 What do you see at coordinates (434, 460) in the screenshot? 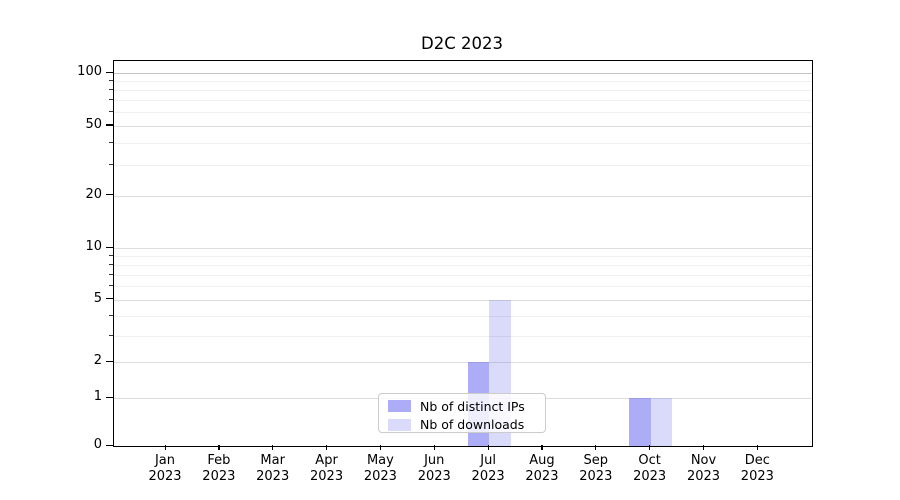
I see `x-tick-label-month: Jun` at bounding box center [434, 460].